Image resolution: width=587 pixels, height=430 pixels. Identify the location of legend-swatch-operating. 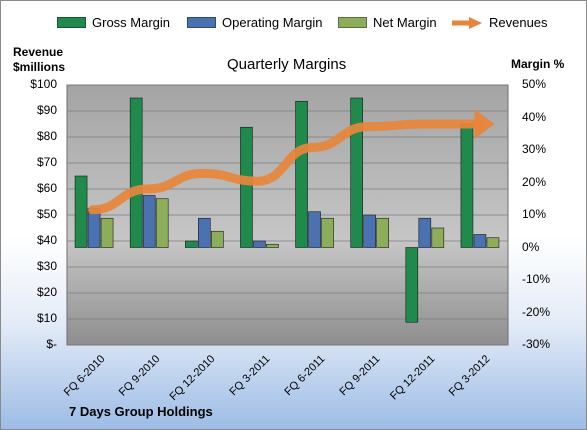
(201, 22).